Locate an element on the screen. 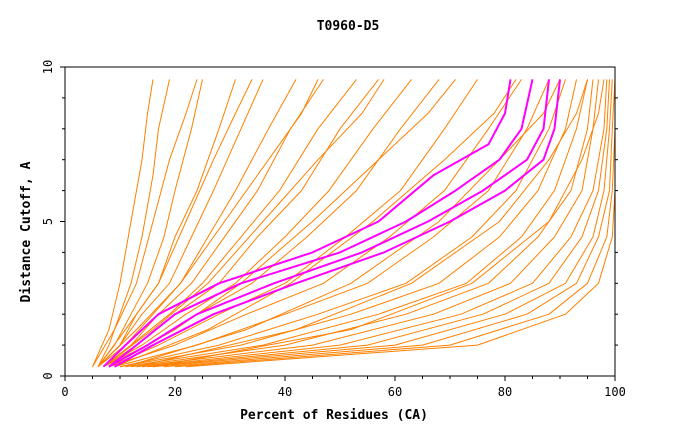  chart-title: T0960-D5 is located at coordinates (348, 26).